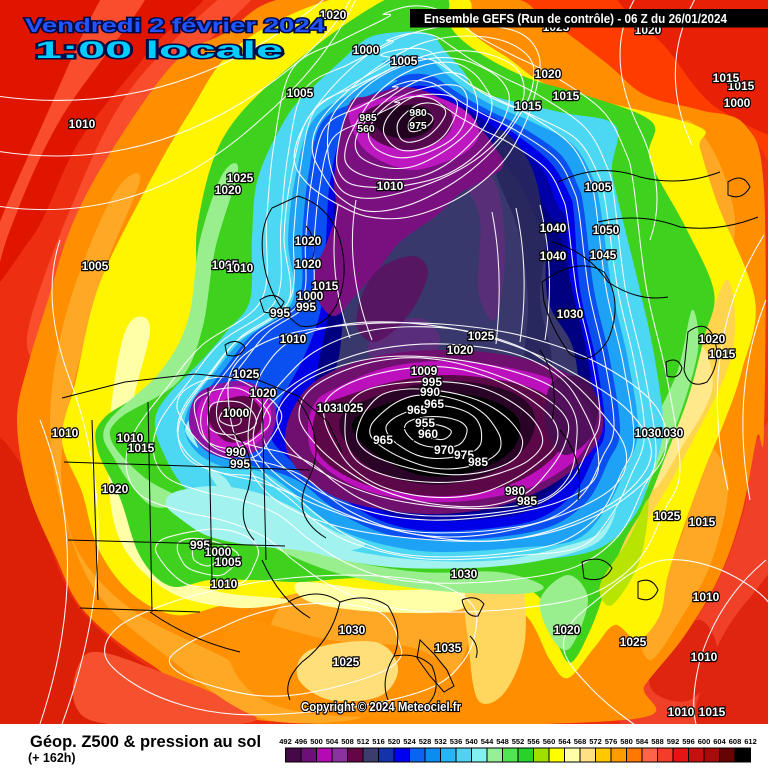 The image size is (768, 773). What do you see at coordinates (448, 648) in the screenshot?
I see `svg-text: 1035` at bounding box center [448, 648].